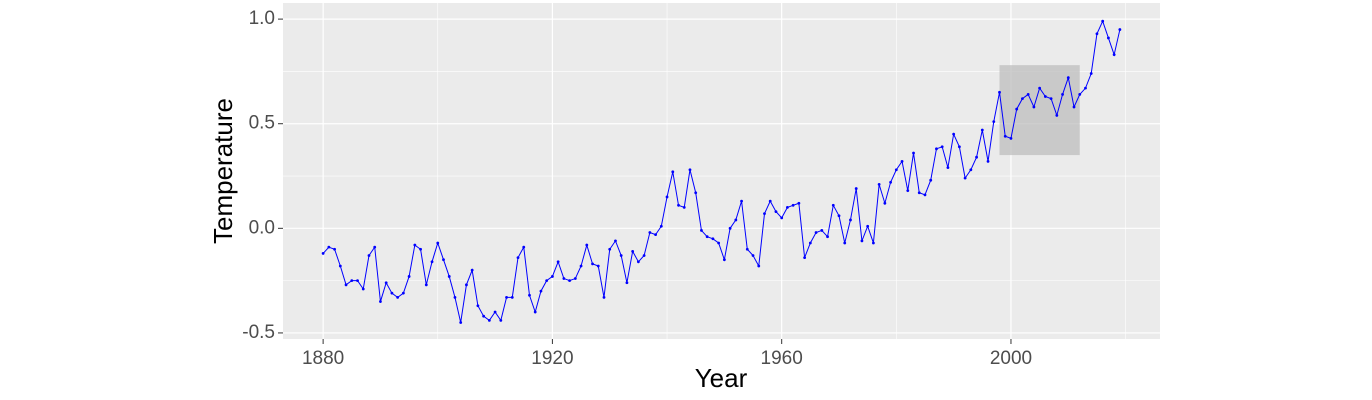 The width and height of the screenshot is (1372, 400). Describe the element at coordinates (223, 171) in the screenshot. I see `y-axis-title: Temperature` at that location.